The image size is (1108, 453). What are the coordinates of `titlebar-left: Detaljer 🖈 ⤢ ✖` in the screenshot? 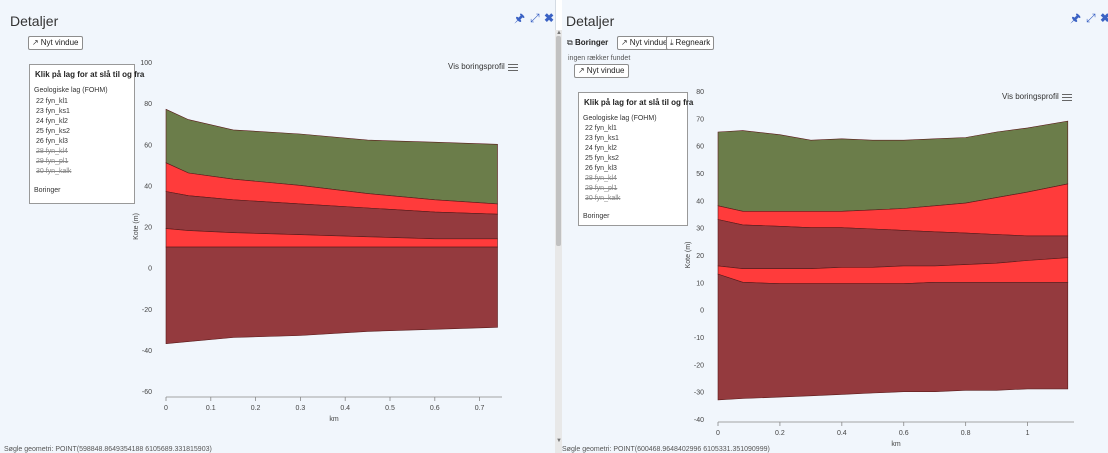 It's located at (277, 15).